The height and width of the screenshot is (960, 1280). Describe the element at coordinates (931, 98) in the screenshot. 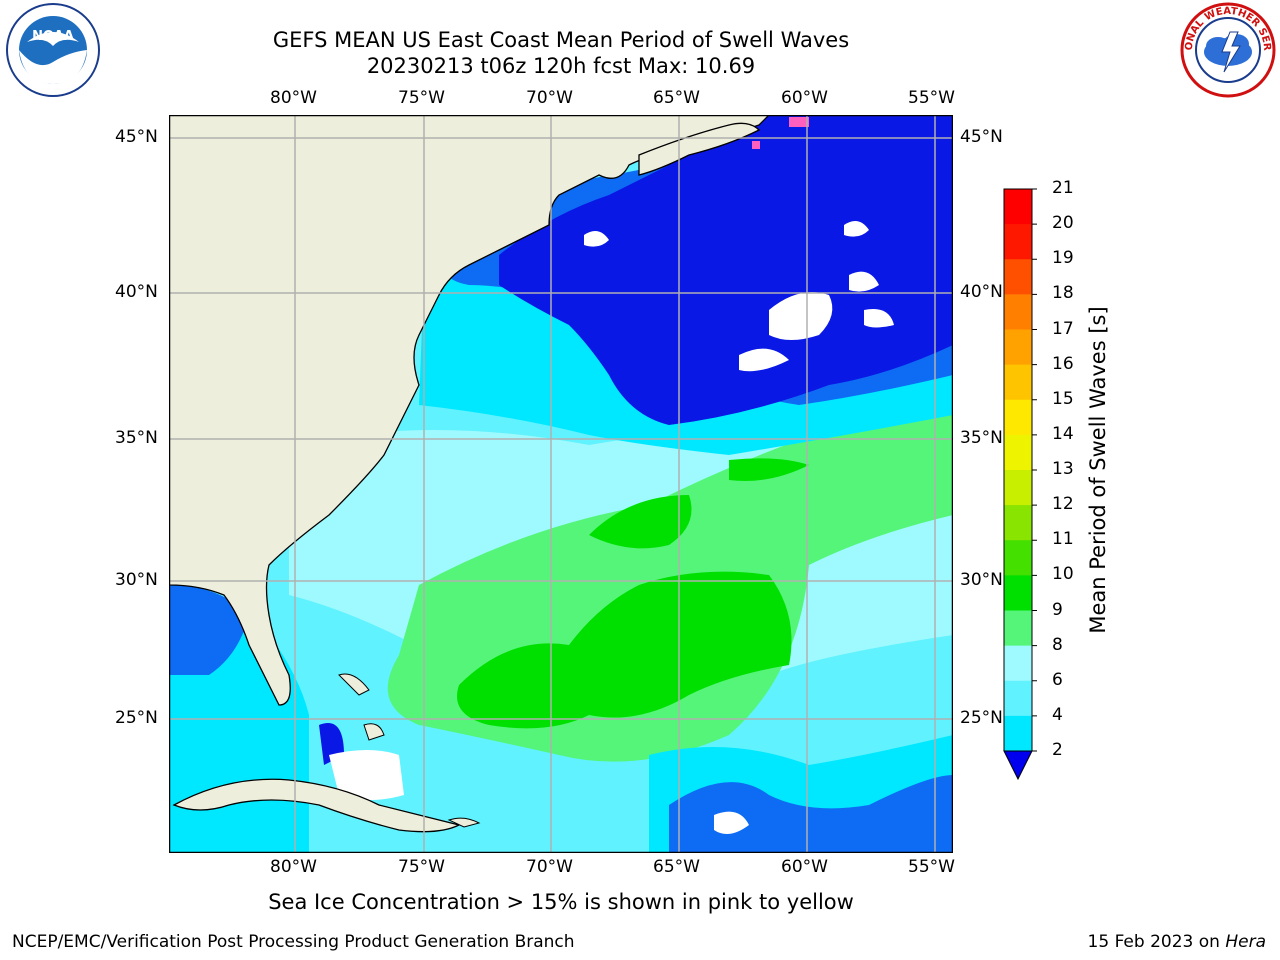

I see `lon-label-top-55w: 55°W` at that location.